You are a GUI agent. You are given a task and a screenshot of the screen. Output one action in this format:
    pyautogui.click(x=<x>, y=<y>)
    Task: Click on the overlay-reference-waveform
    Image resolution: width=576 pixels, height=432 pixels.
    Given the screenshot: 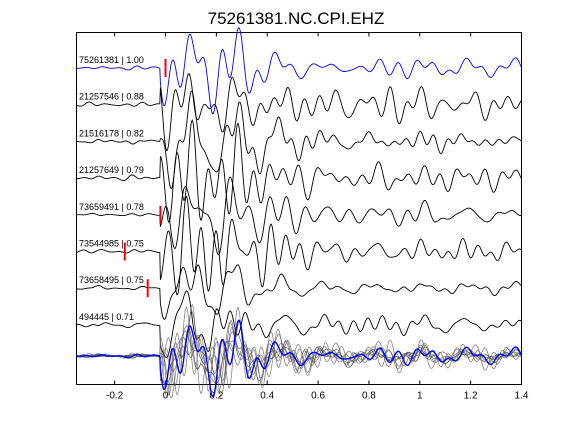 What is the action you would take?
    pyautogui.click(x=299, y=358)
    